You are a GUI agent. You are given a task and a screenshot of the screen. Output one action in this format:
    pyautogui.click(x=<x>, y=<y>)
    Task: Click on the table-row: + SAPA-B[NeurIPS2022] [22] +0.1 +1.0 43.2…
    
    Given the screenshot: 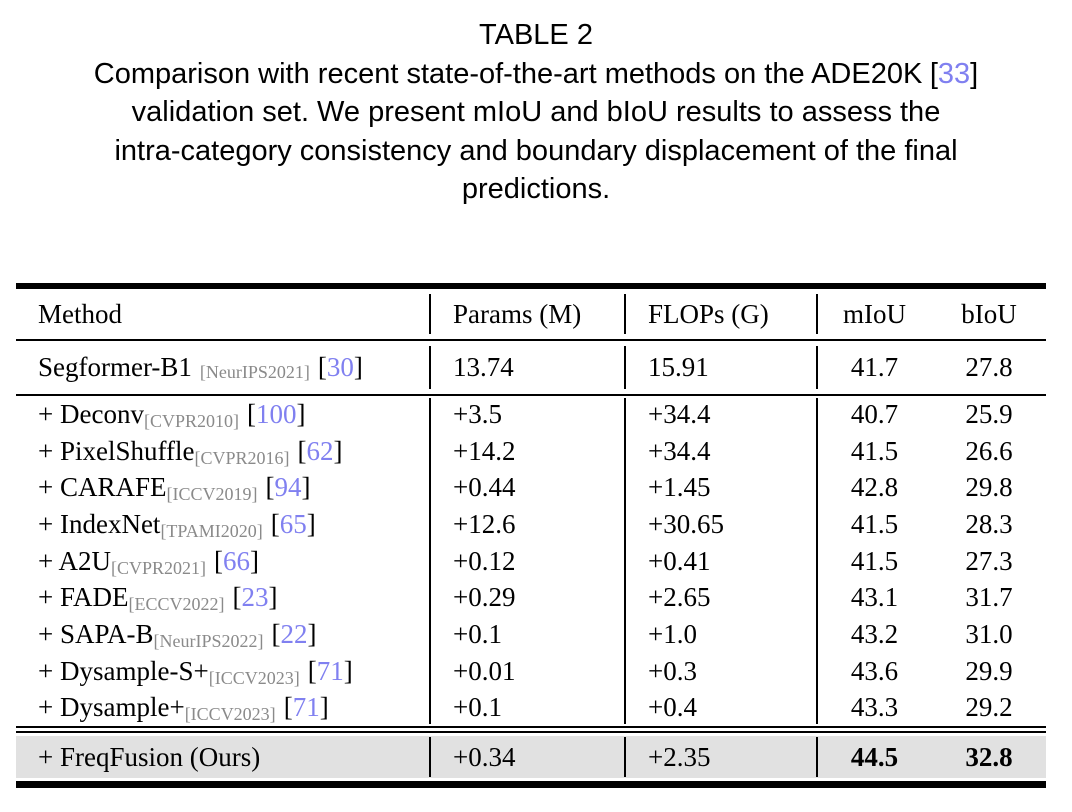 What is the action you would take?
    pyautogui.click(x=531, y=634)
    